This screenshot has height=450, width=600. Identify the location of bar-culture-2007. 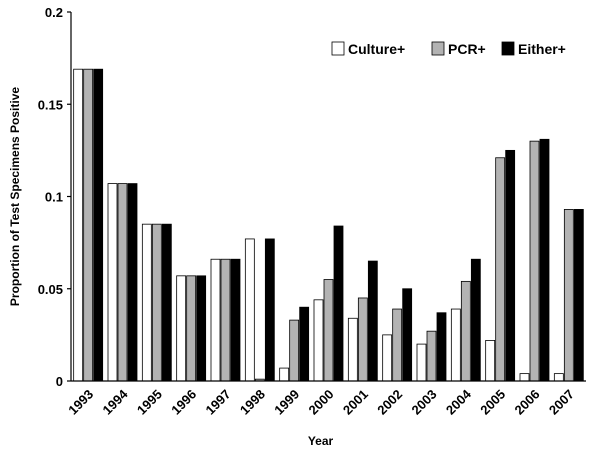
(558, 377).